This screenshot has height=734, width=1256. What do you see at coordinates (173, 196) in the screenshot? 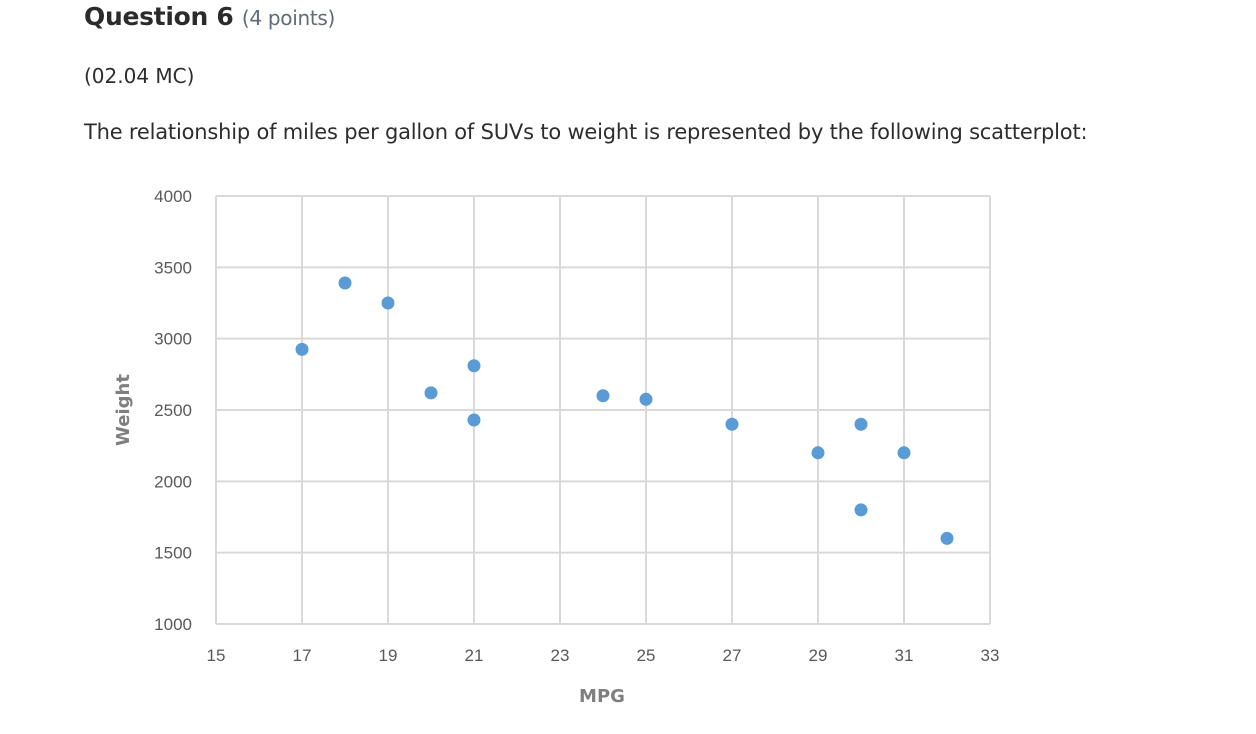
I see `y-tick-label: 4000` at bounding box center [173, 196].